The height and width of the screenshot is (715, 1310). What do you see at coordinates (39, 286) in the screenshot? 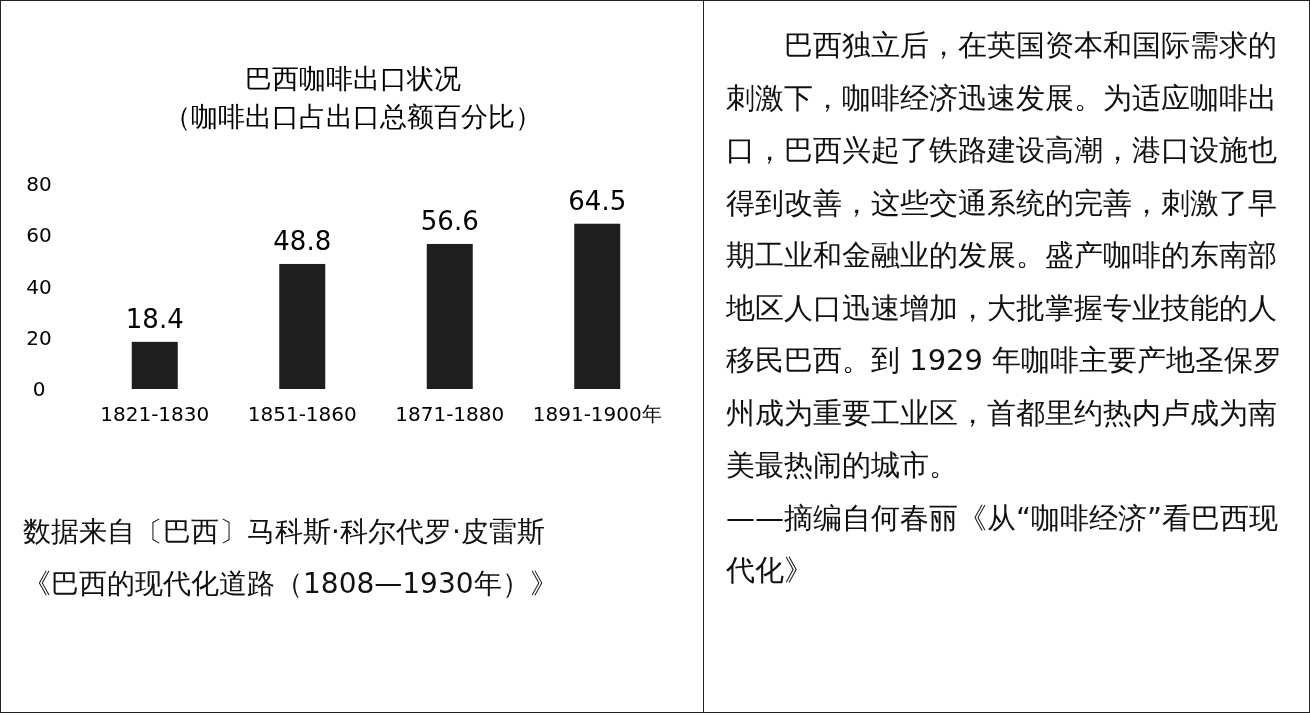
I see `y-tick-label: 40` at bounding box center [39, 286].